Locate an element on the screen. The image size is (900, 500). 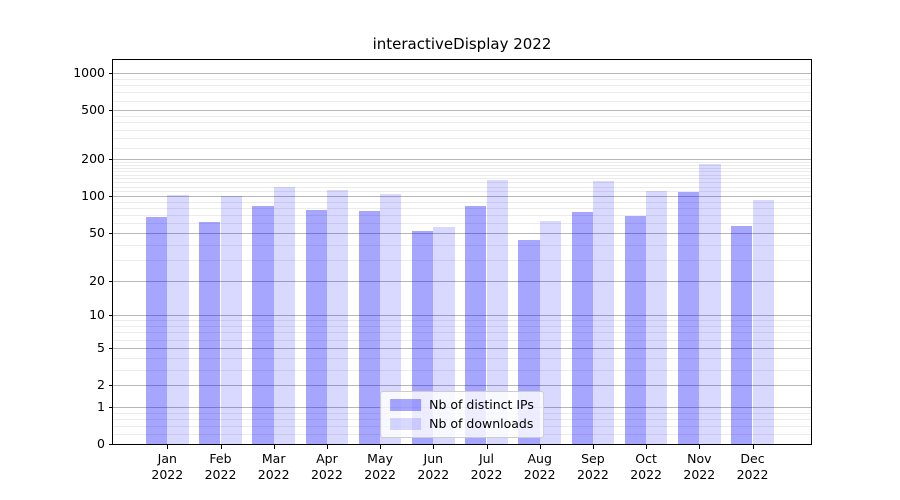
bar-mar-downloads is located at coordinates (284, 315).